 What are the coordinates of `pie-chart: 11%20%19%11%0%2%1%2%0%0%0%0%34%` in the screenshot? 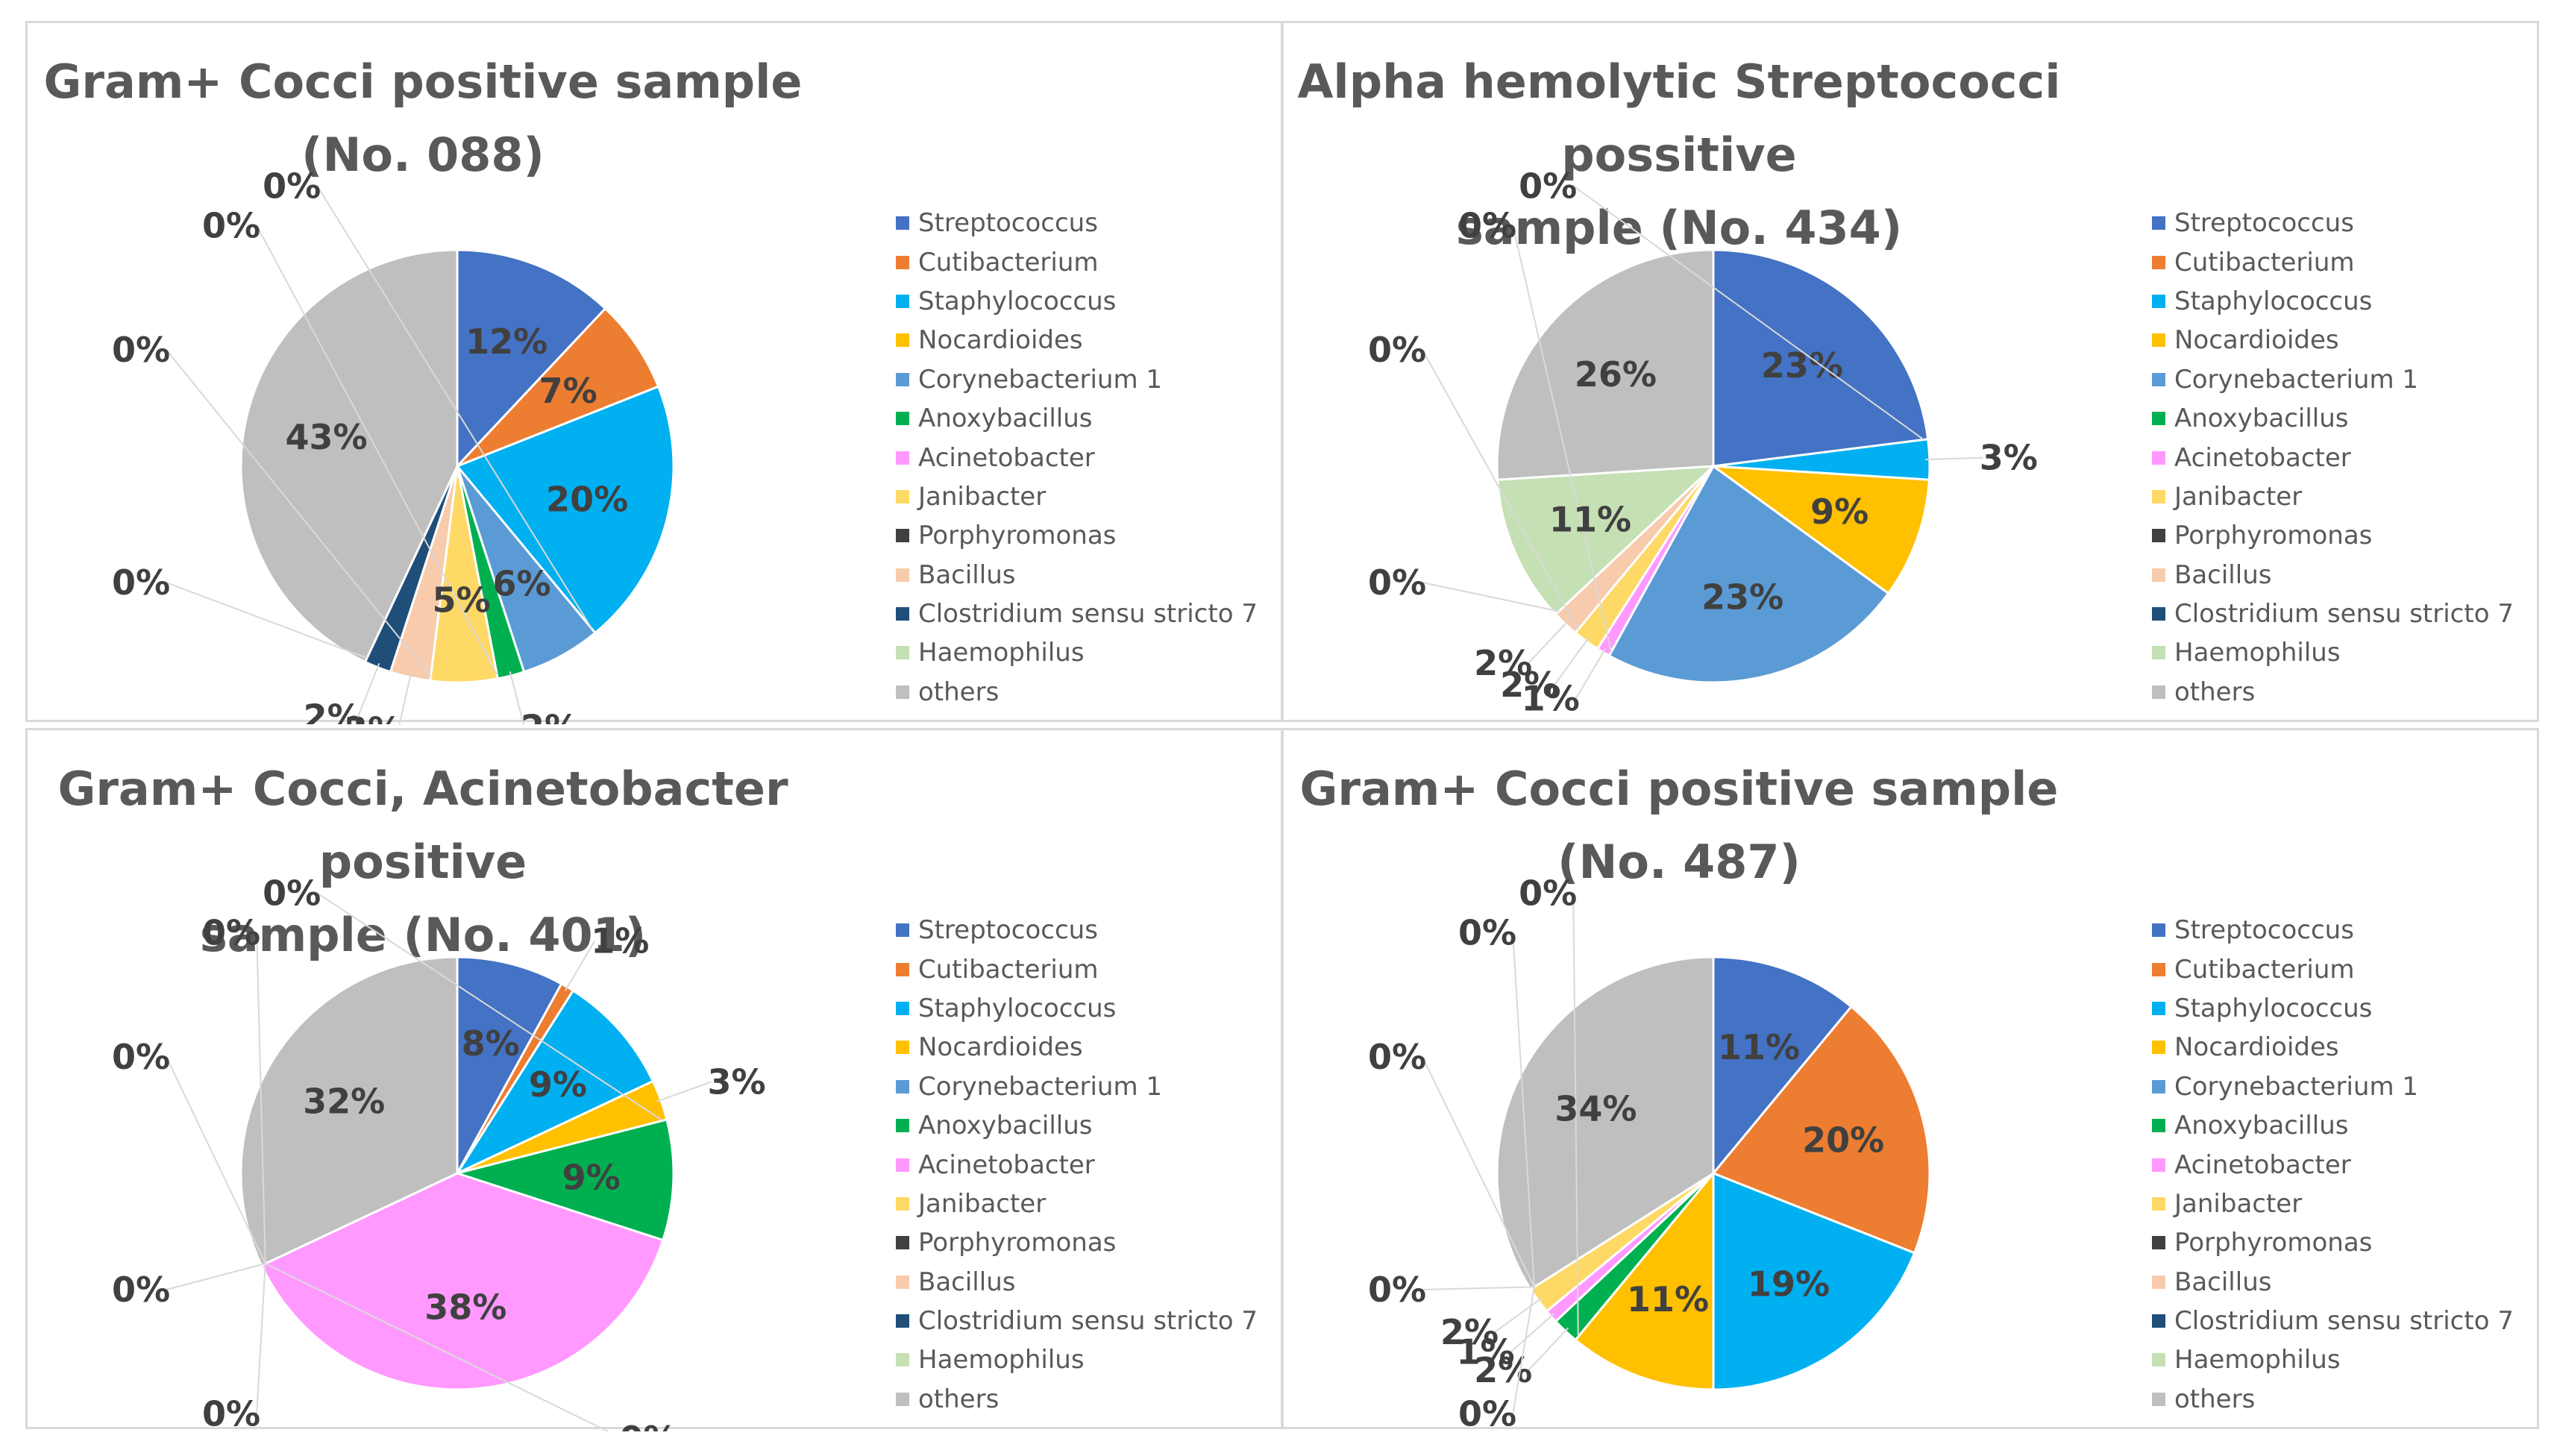 It's located at (1649, 1152).